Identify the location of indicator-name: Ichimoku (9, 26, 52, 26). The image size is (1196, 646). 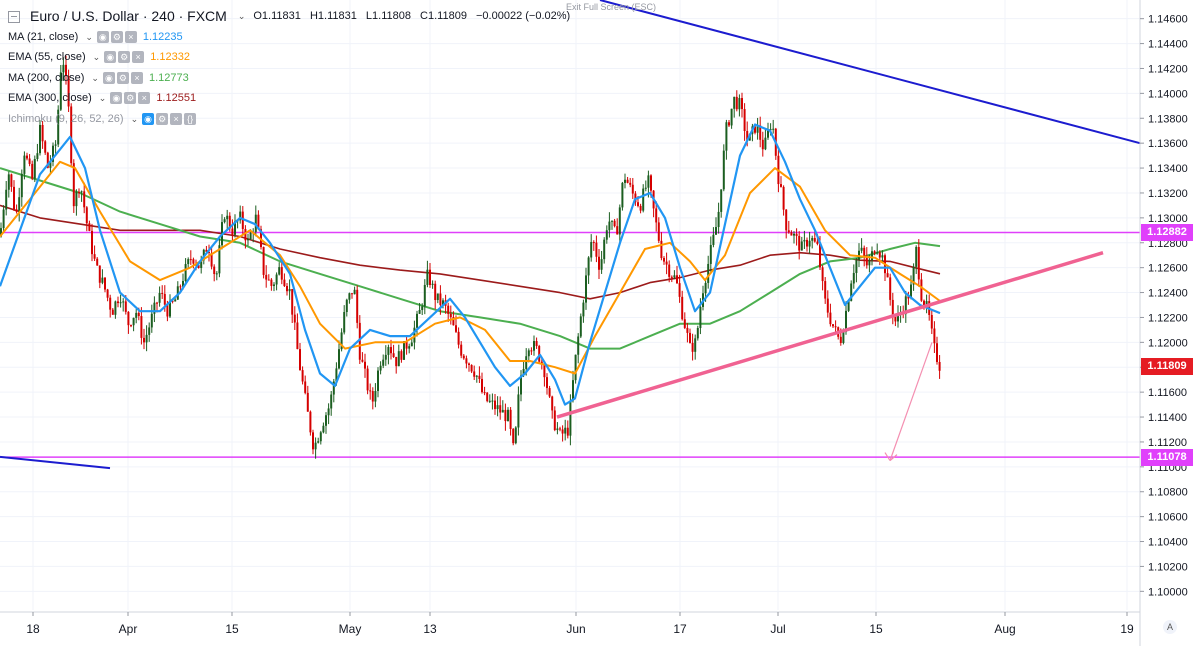
(66, 118).